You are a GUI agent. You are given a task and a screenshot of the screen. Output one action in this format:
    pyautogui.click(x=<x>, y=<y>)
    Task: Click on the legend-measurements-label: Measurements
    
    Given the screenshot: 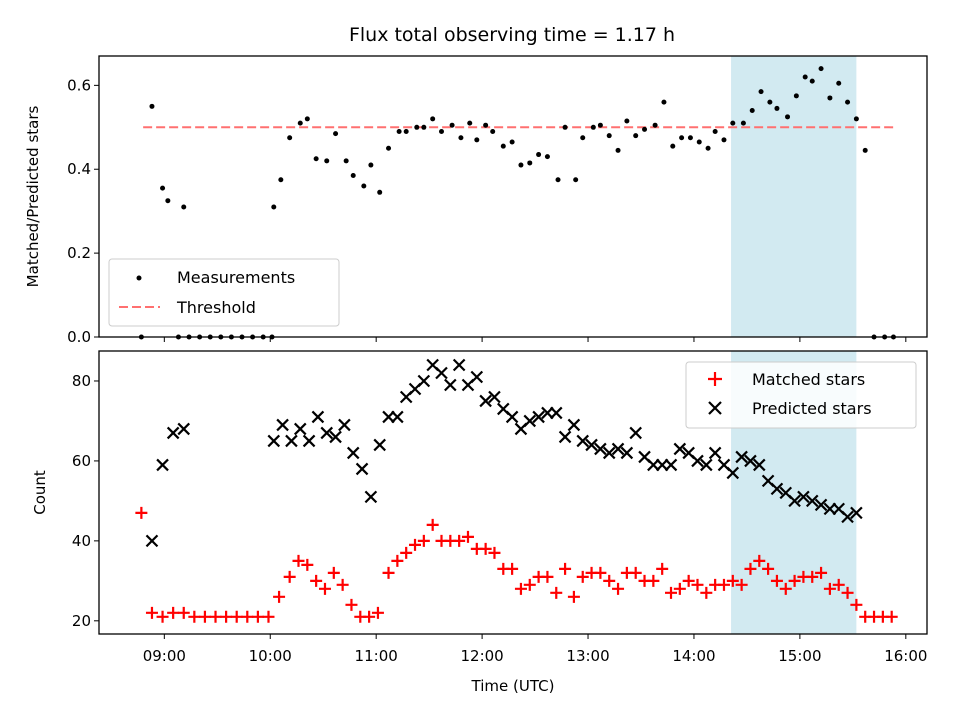 What is the action you would take?
    pyautogui.click(x=236, y=277)
    